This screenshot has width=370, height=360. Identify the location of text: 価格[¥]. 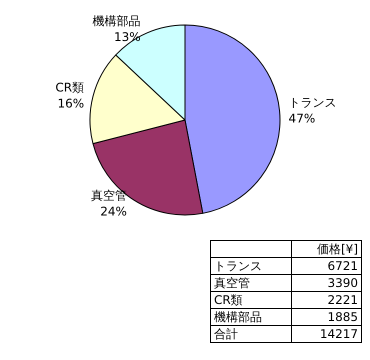
(326, 249).